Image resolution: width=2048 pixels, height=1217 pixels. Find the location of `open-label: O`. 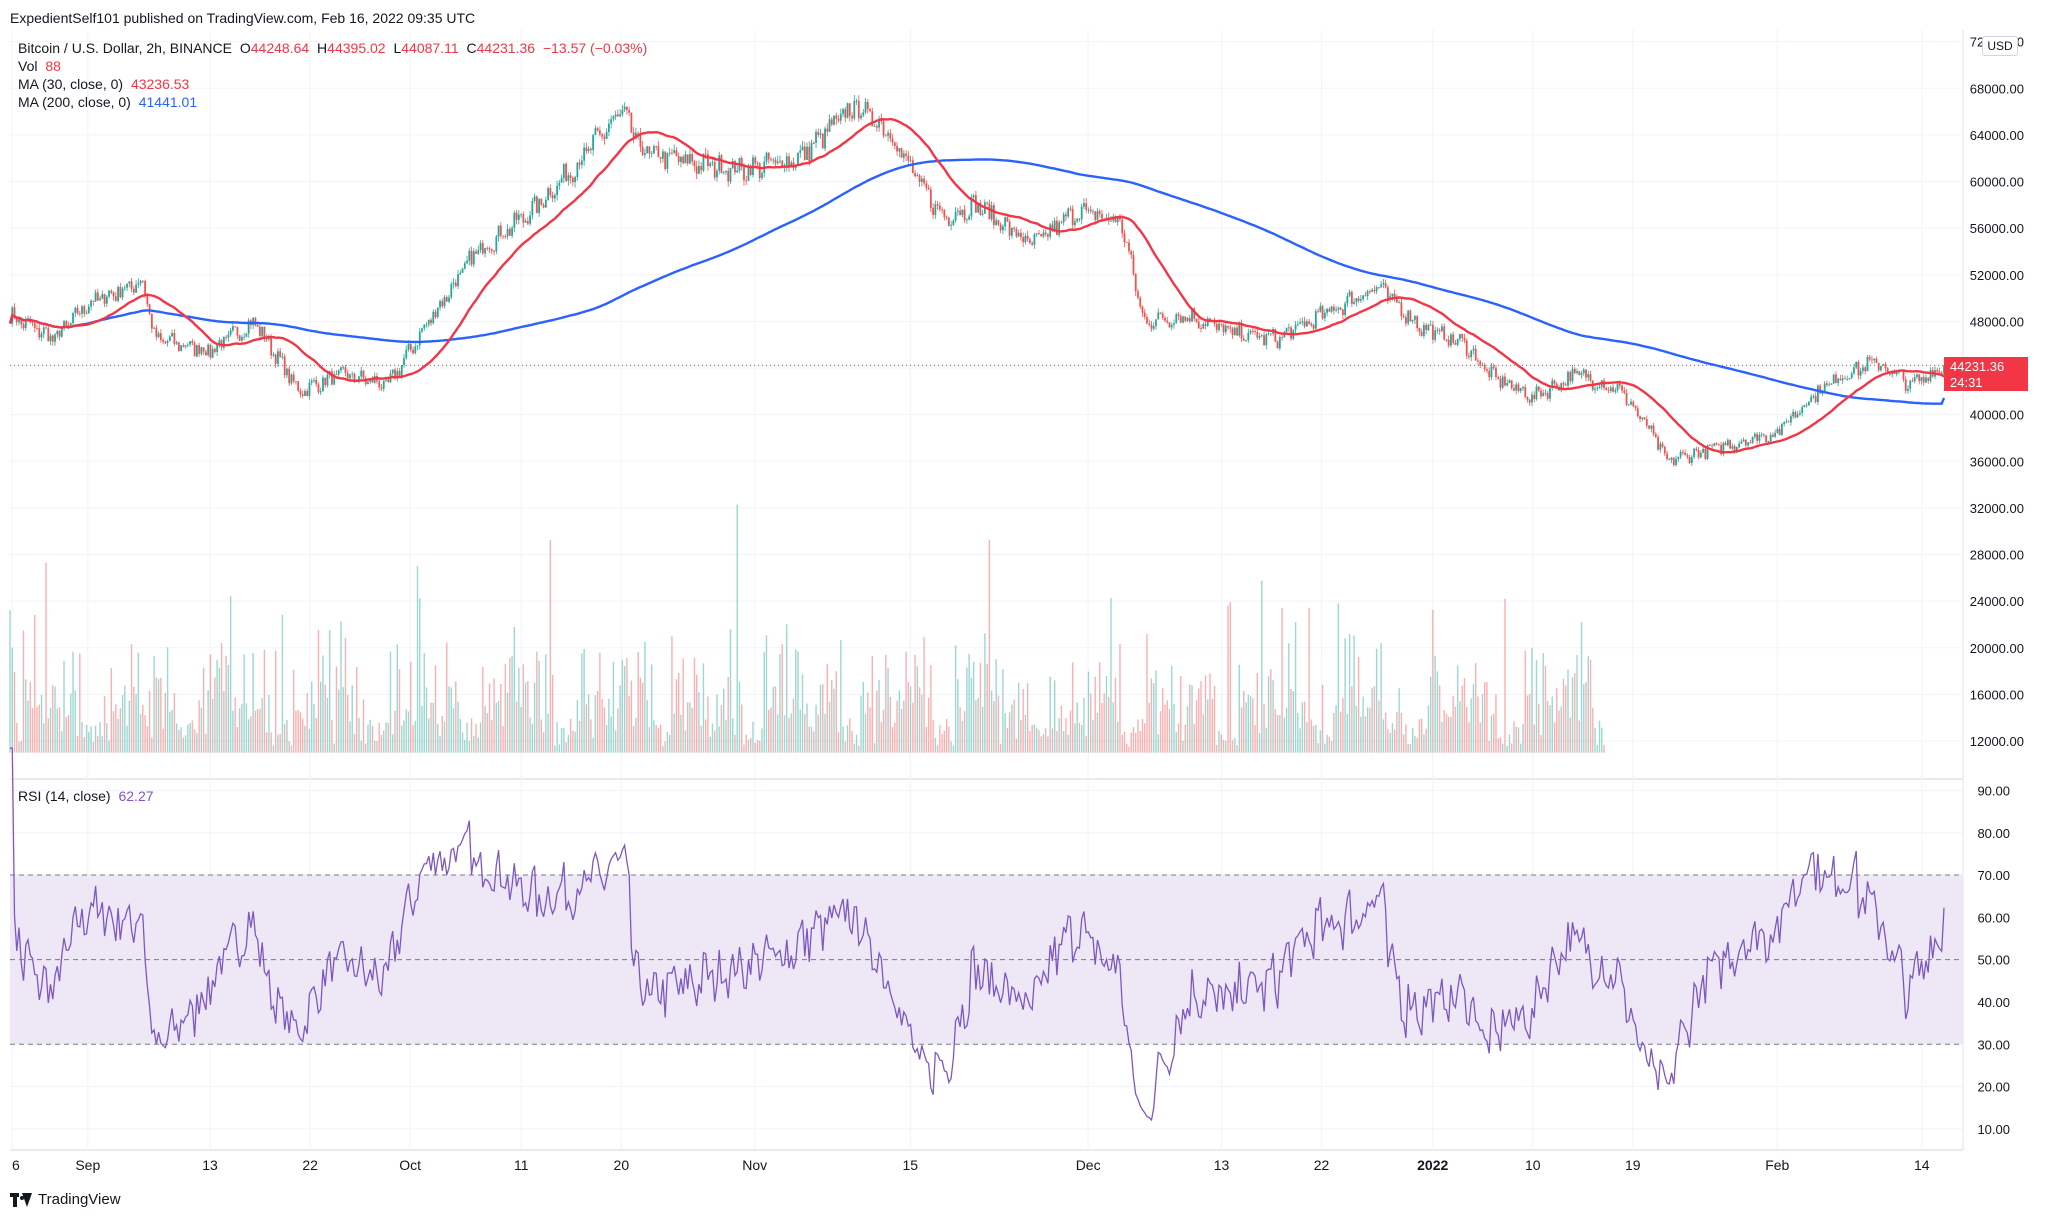

open-label: O is located at coordinates (245, 48).